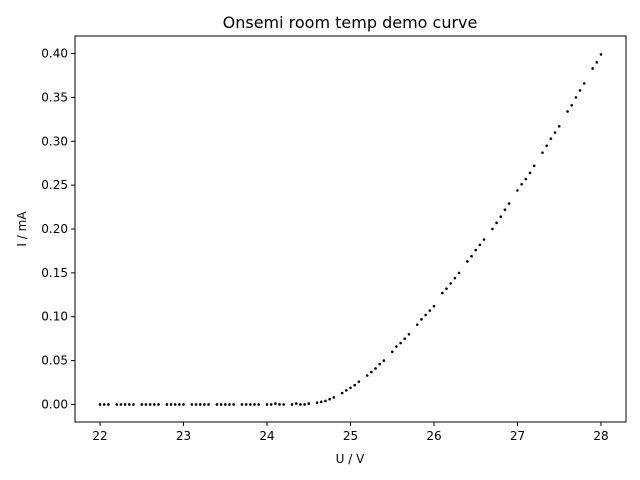  What do you see at coordinates (350, 436) in the screenshot?
I see `x-tick-label: 25` at bounding box center [350, 436].